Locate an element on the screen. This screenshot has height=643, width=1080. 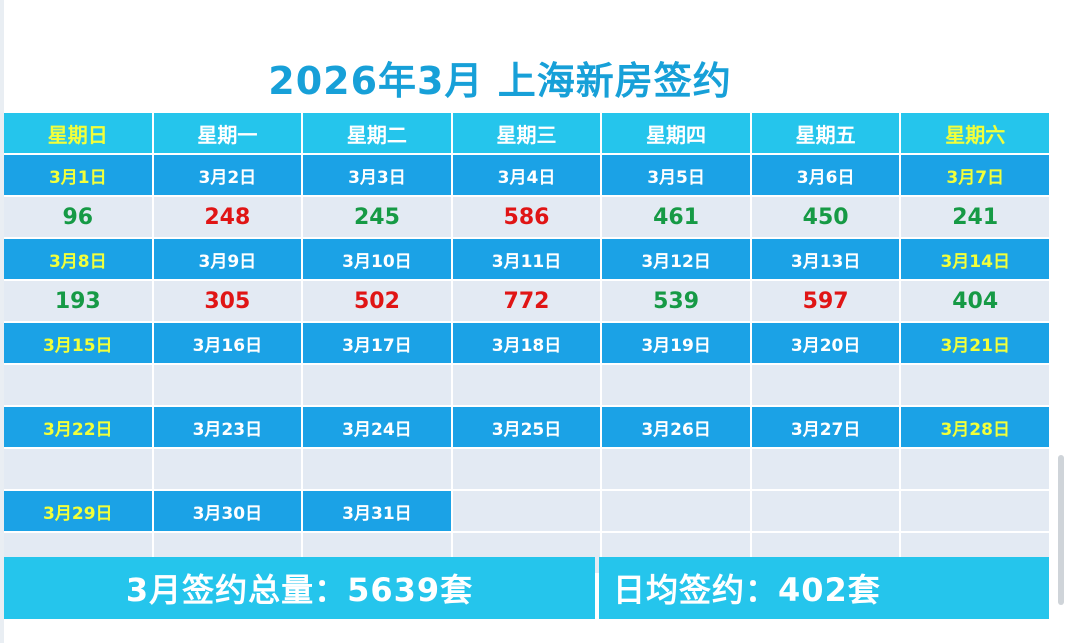
date-cell: 3月31日 is located at coordinates (377, 511).